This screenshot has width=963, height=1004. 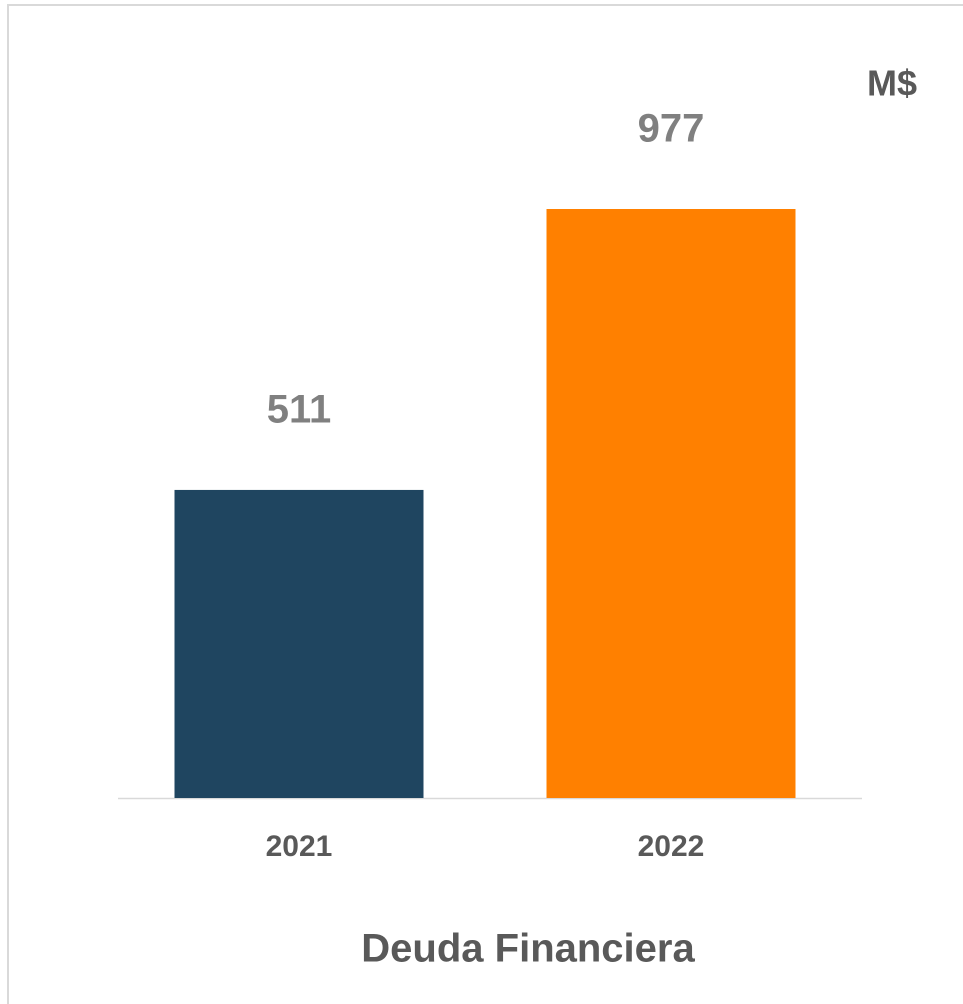 I want to click on x-tick-label: 2021, so click(x=299, y=846).